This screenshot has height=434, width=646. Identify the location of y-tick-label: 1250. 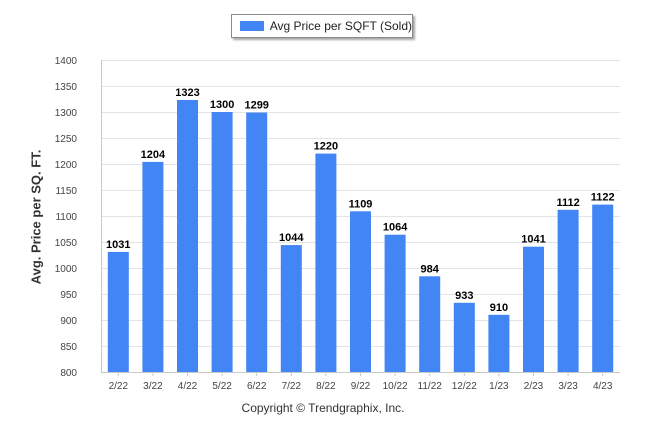
(66, 139).